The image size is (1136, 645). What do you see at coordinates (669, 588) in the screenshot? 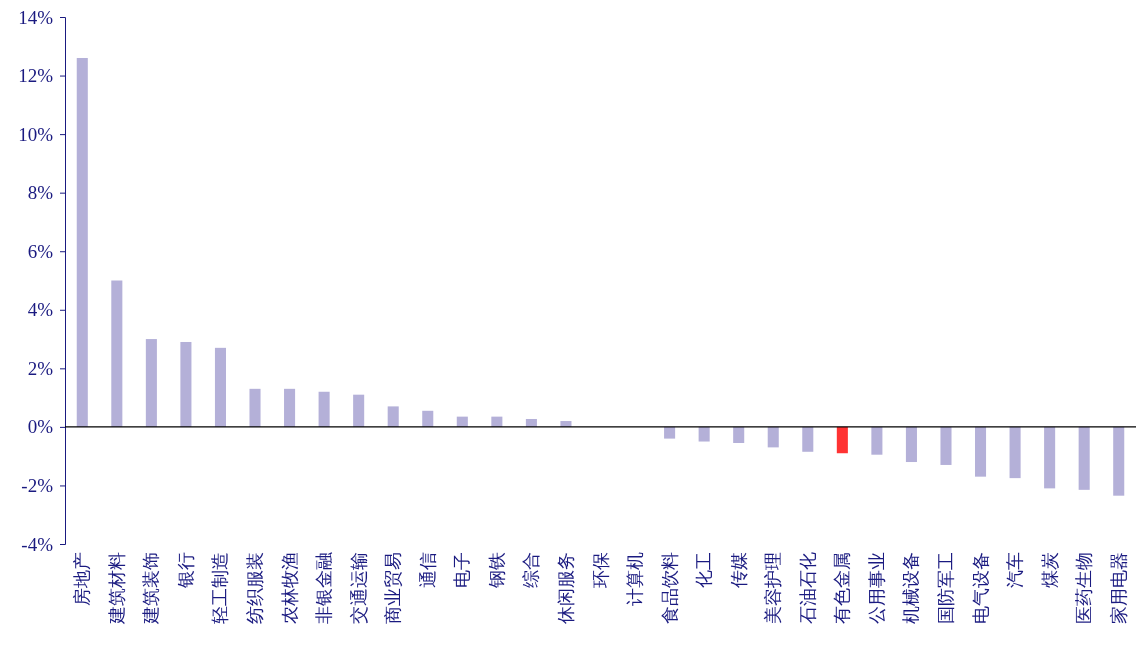
I see `x-tick-label: 食品饮料` at bounding box center [669, 588].